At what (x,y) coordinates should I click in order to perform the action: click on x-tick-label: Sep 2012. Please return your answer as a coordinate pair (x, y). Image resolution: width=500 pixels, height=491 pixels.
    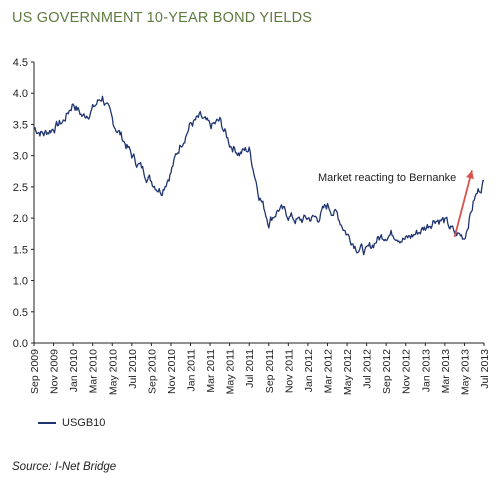
    Looking at the image, I should click on (387, 371).